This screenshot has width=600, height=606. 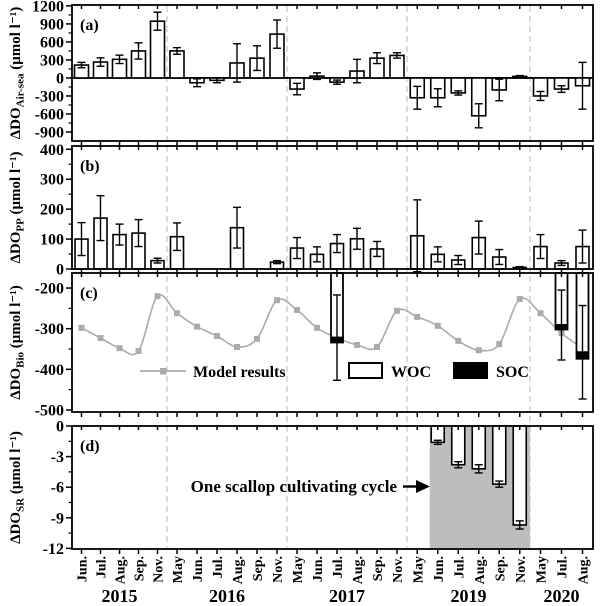 What do you see at coordinates (52, 150) in the screenshot?
I see `y-tick-label: 400` at bounding box center [52, 150].